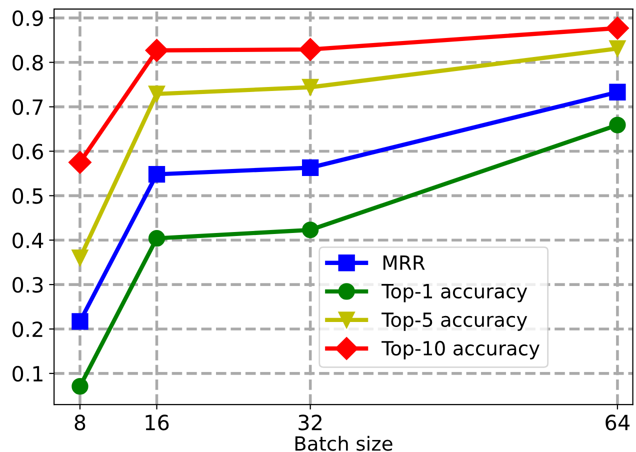  Describe the element at coordinates (455, 321) in the screenshot. I see `legend-label: Top-5 accuracy` at that location.